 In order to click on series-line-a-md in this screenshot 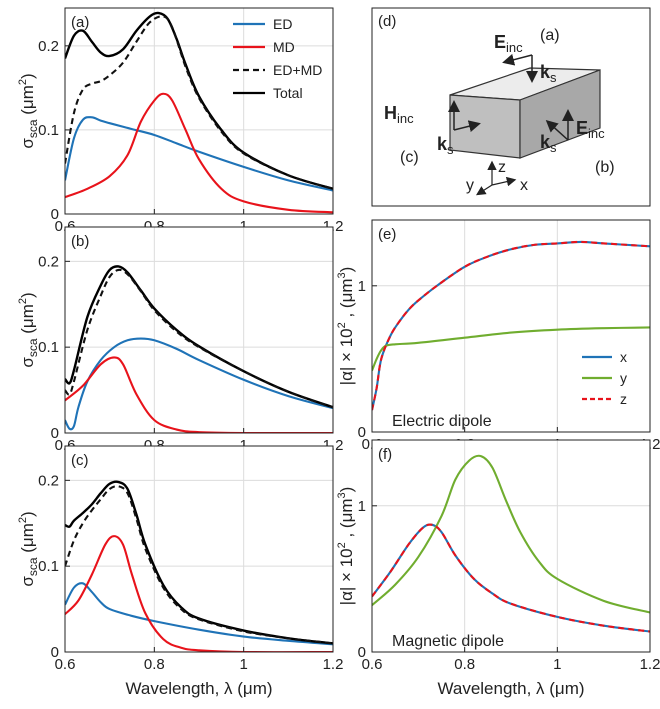, I will do `click(199, 153)`.